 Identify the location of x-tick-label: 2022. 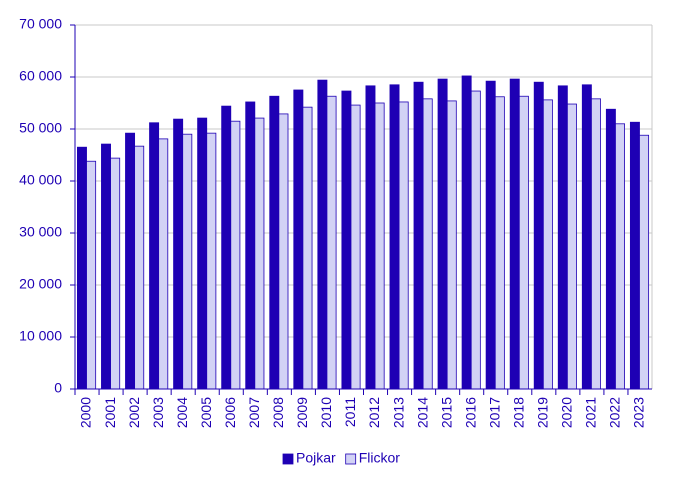
(615, 412).